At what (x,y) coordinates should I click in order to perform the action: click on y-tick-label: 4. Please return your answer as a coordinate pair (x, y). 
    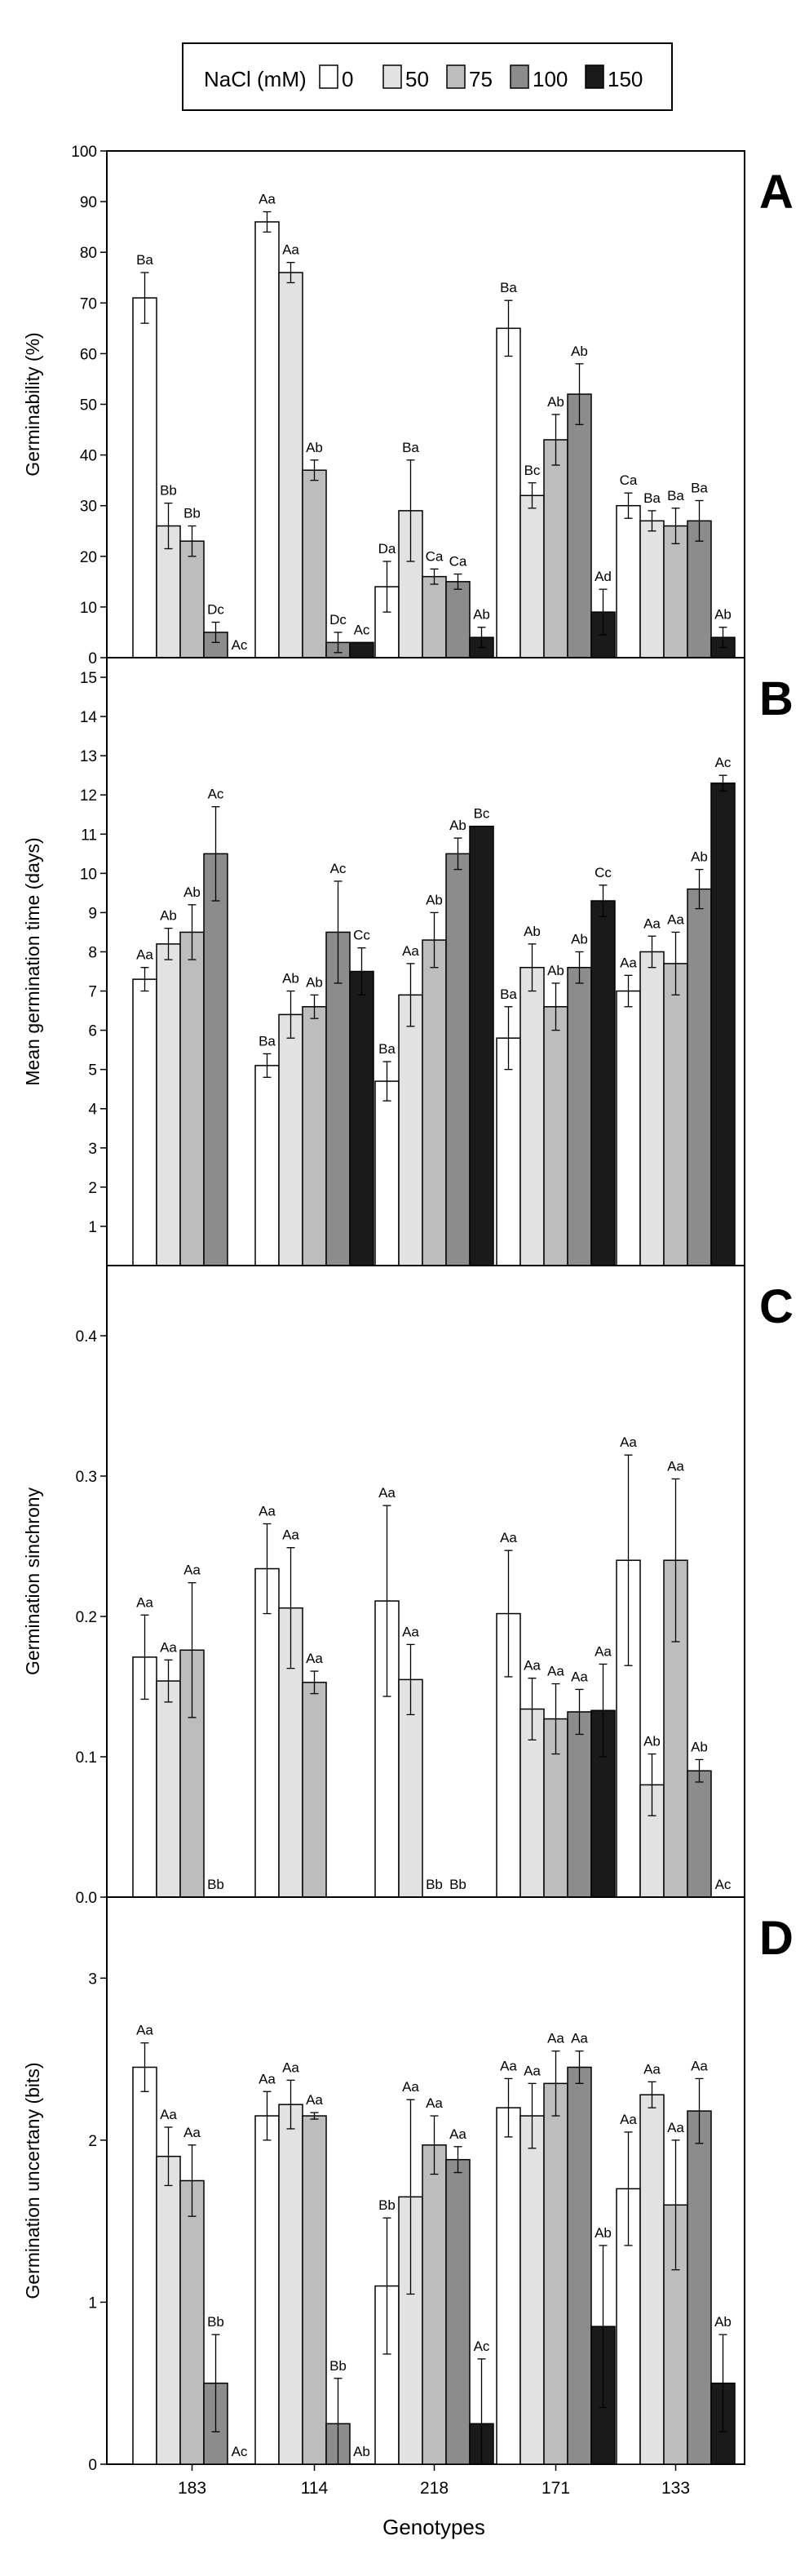
    Looking at the image, I should click on (92, 1110).